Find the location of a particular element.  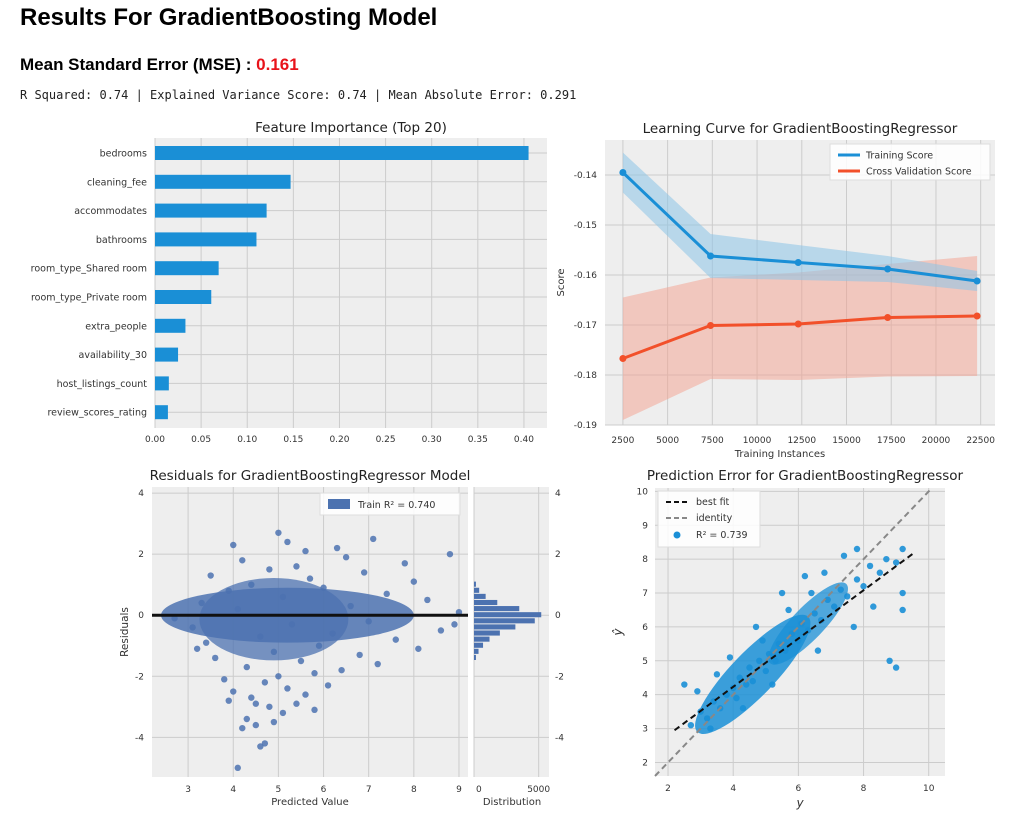

learning-curve-ytick: -0.16 is located at coordinates (586, 276).